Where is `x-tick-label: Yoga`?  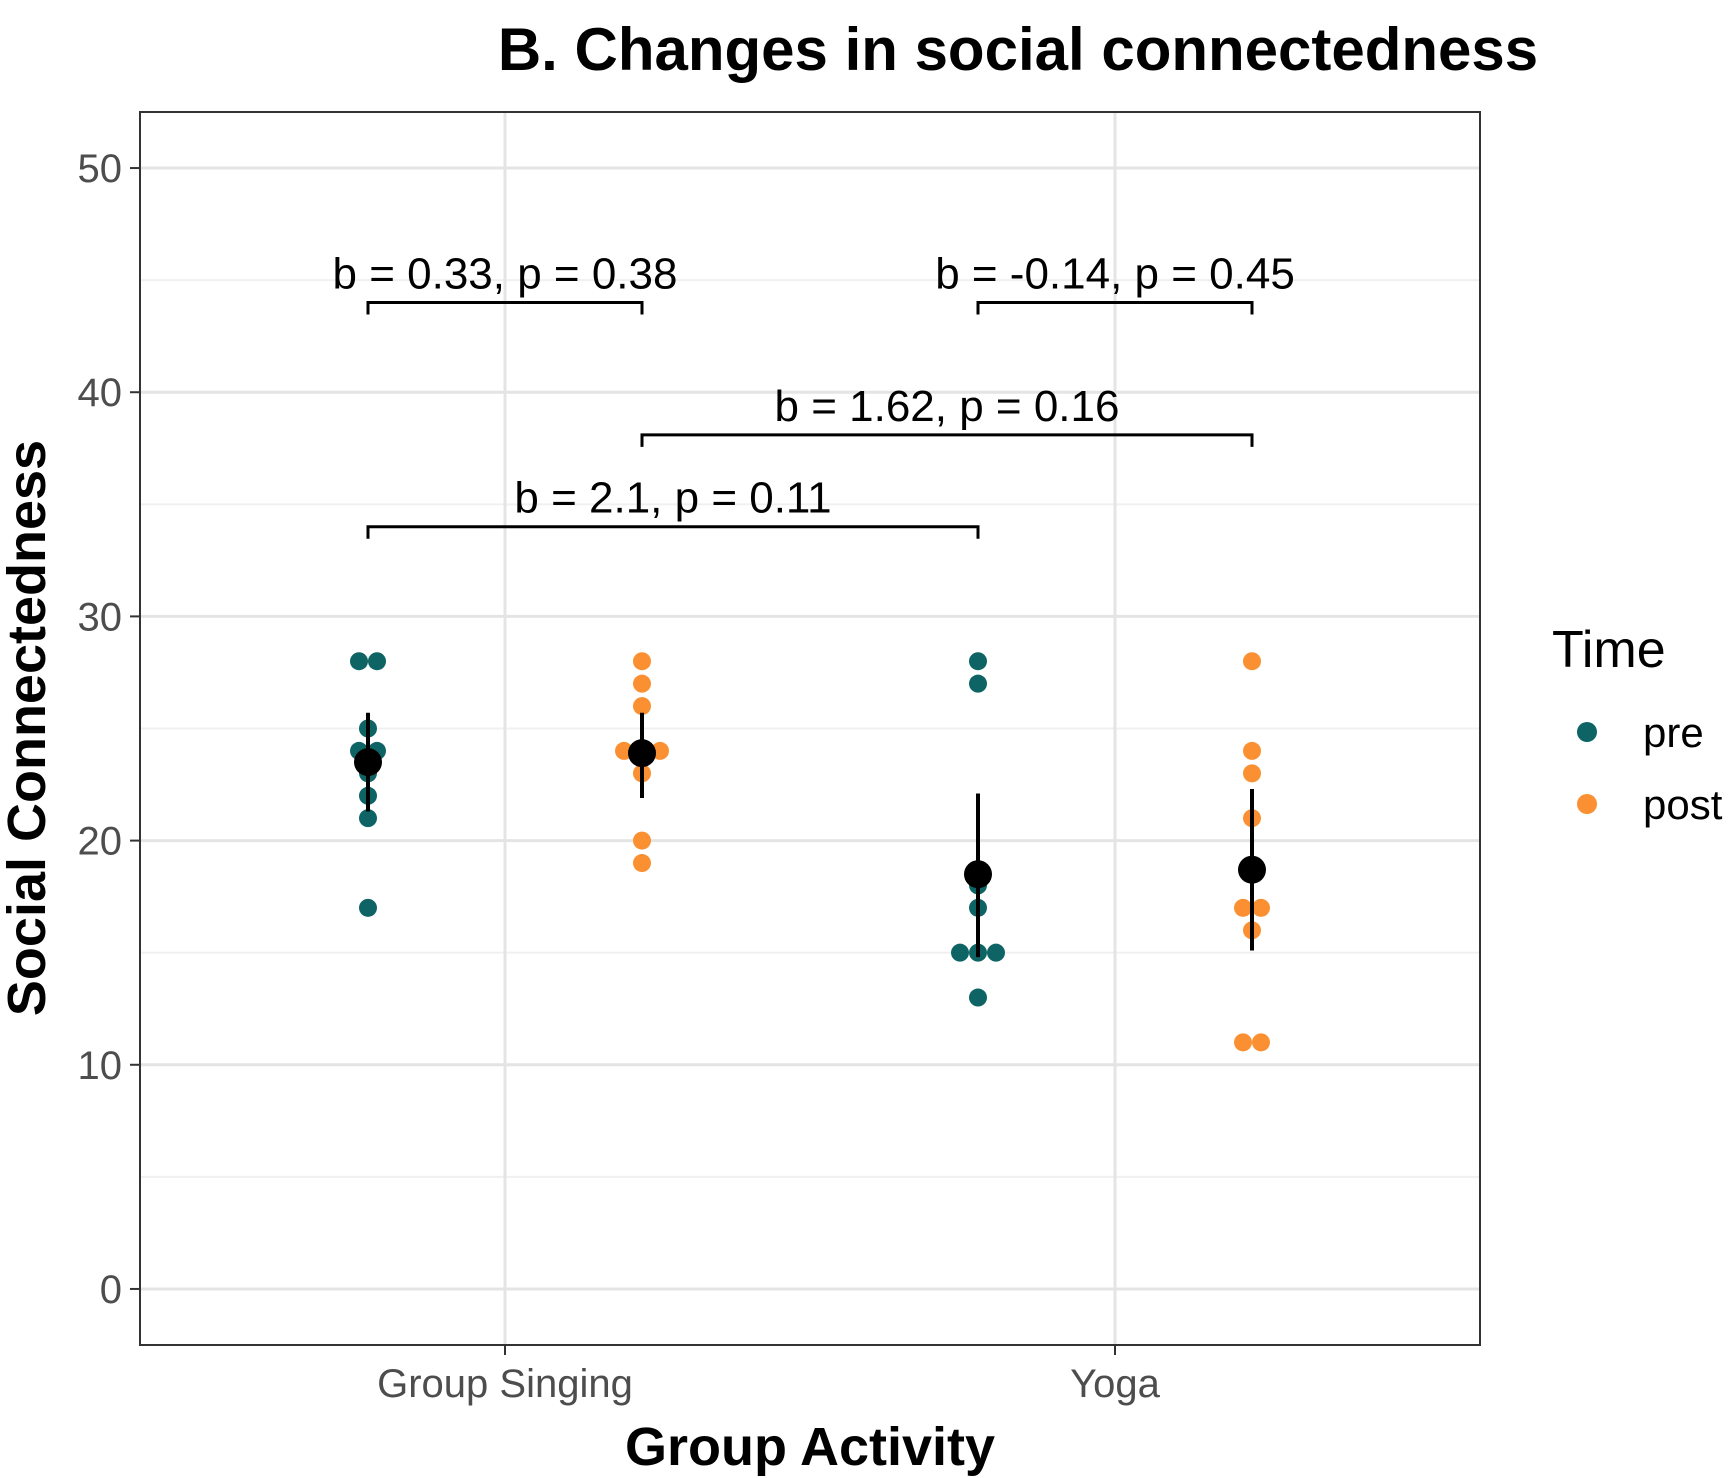 x-tick-label: Yoga is located at coordinates (1115, 1384).